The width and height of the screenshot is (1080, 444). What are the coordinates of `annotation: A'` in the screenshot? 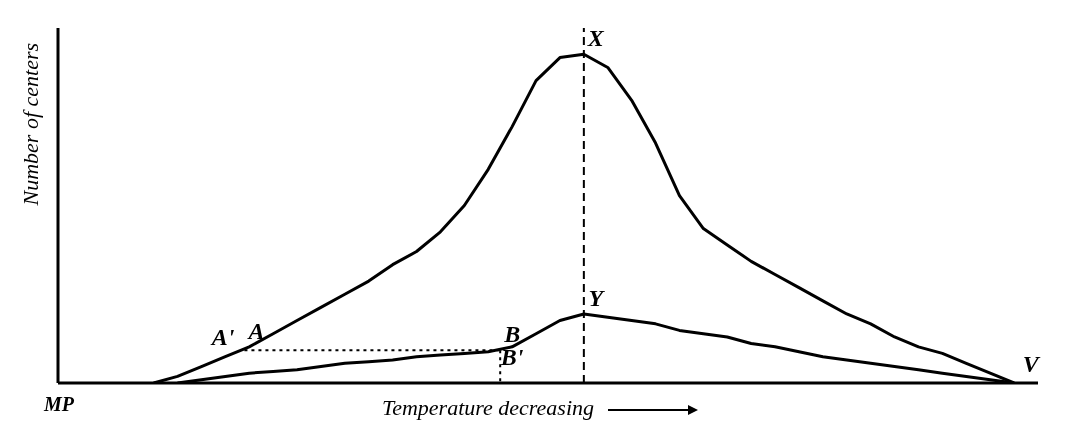 It's located at (222, 337).